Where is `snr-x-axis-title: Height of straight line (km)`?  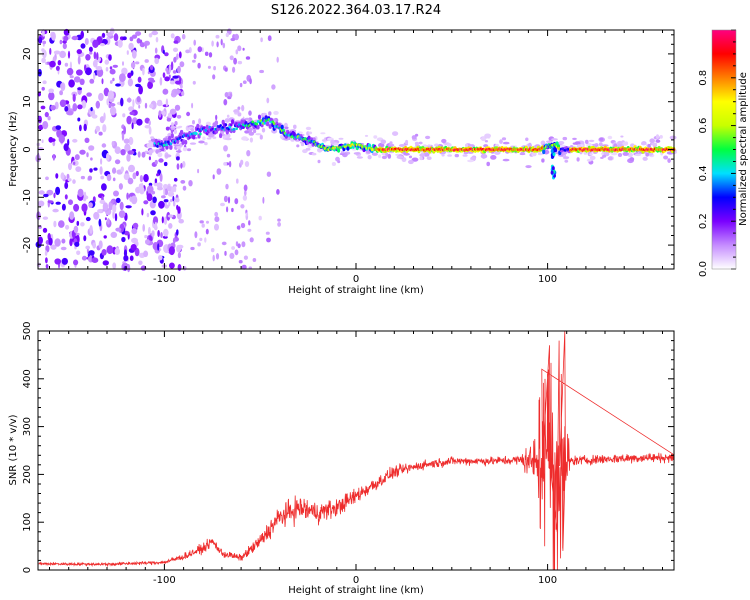
snr-x-axis-title: Height of straight line (km) is located at coordinates (356, 590).